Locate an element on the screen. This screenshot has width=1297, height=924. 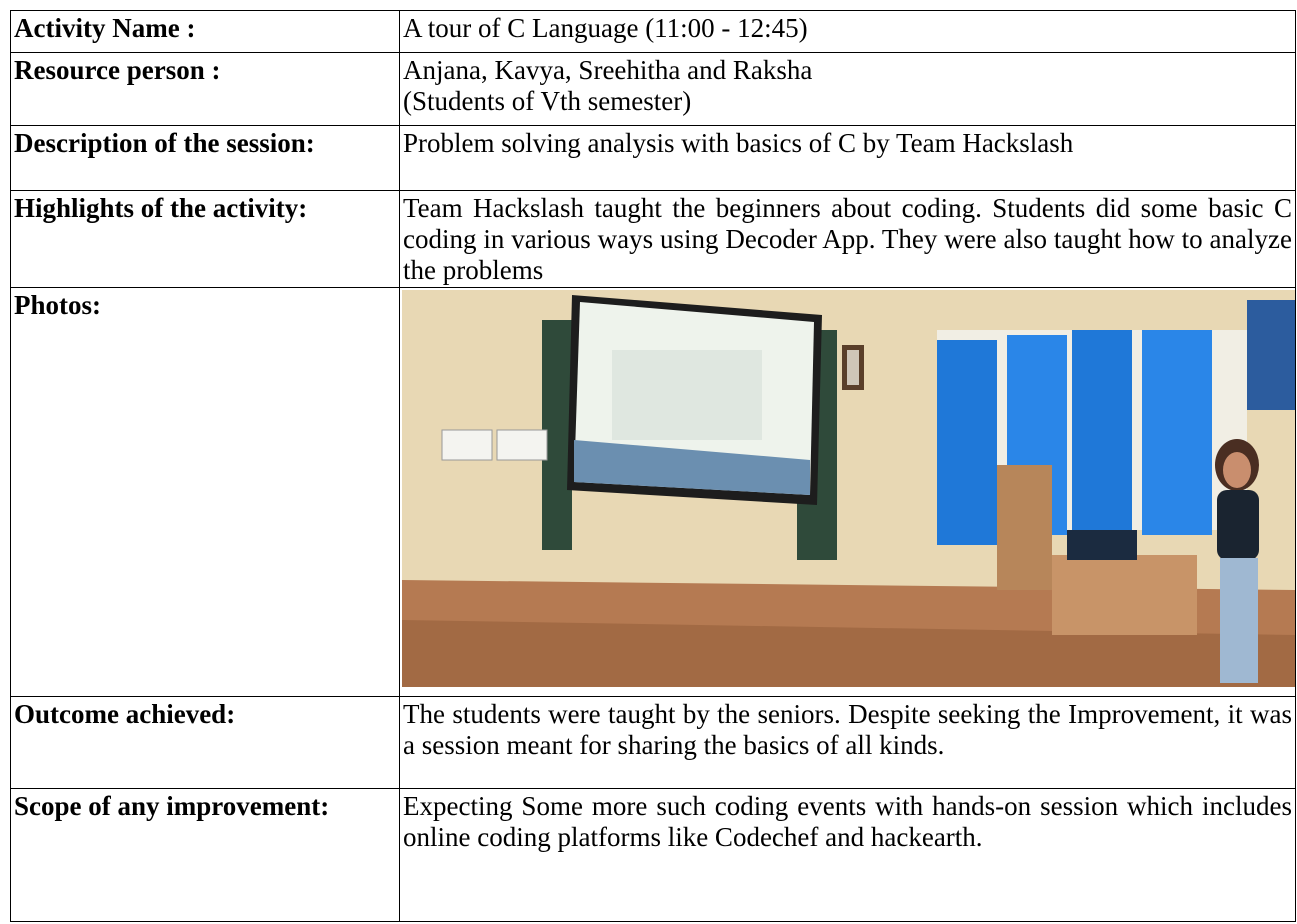
row-label: Resource person : is located at coordinates (205, 89).